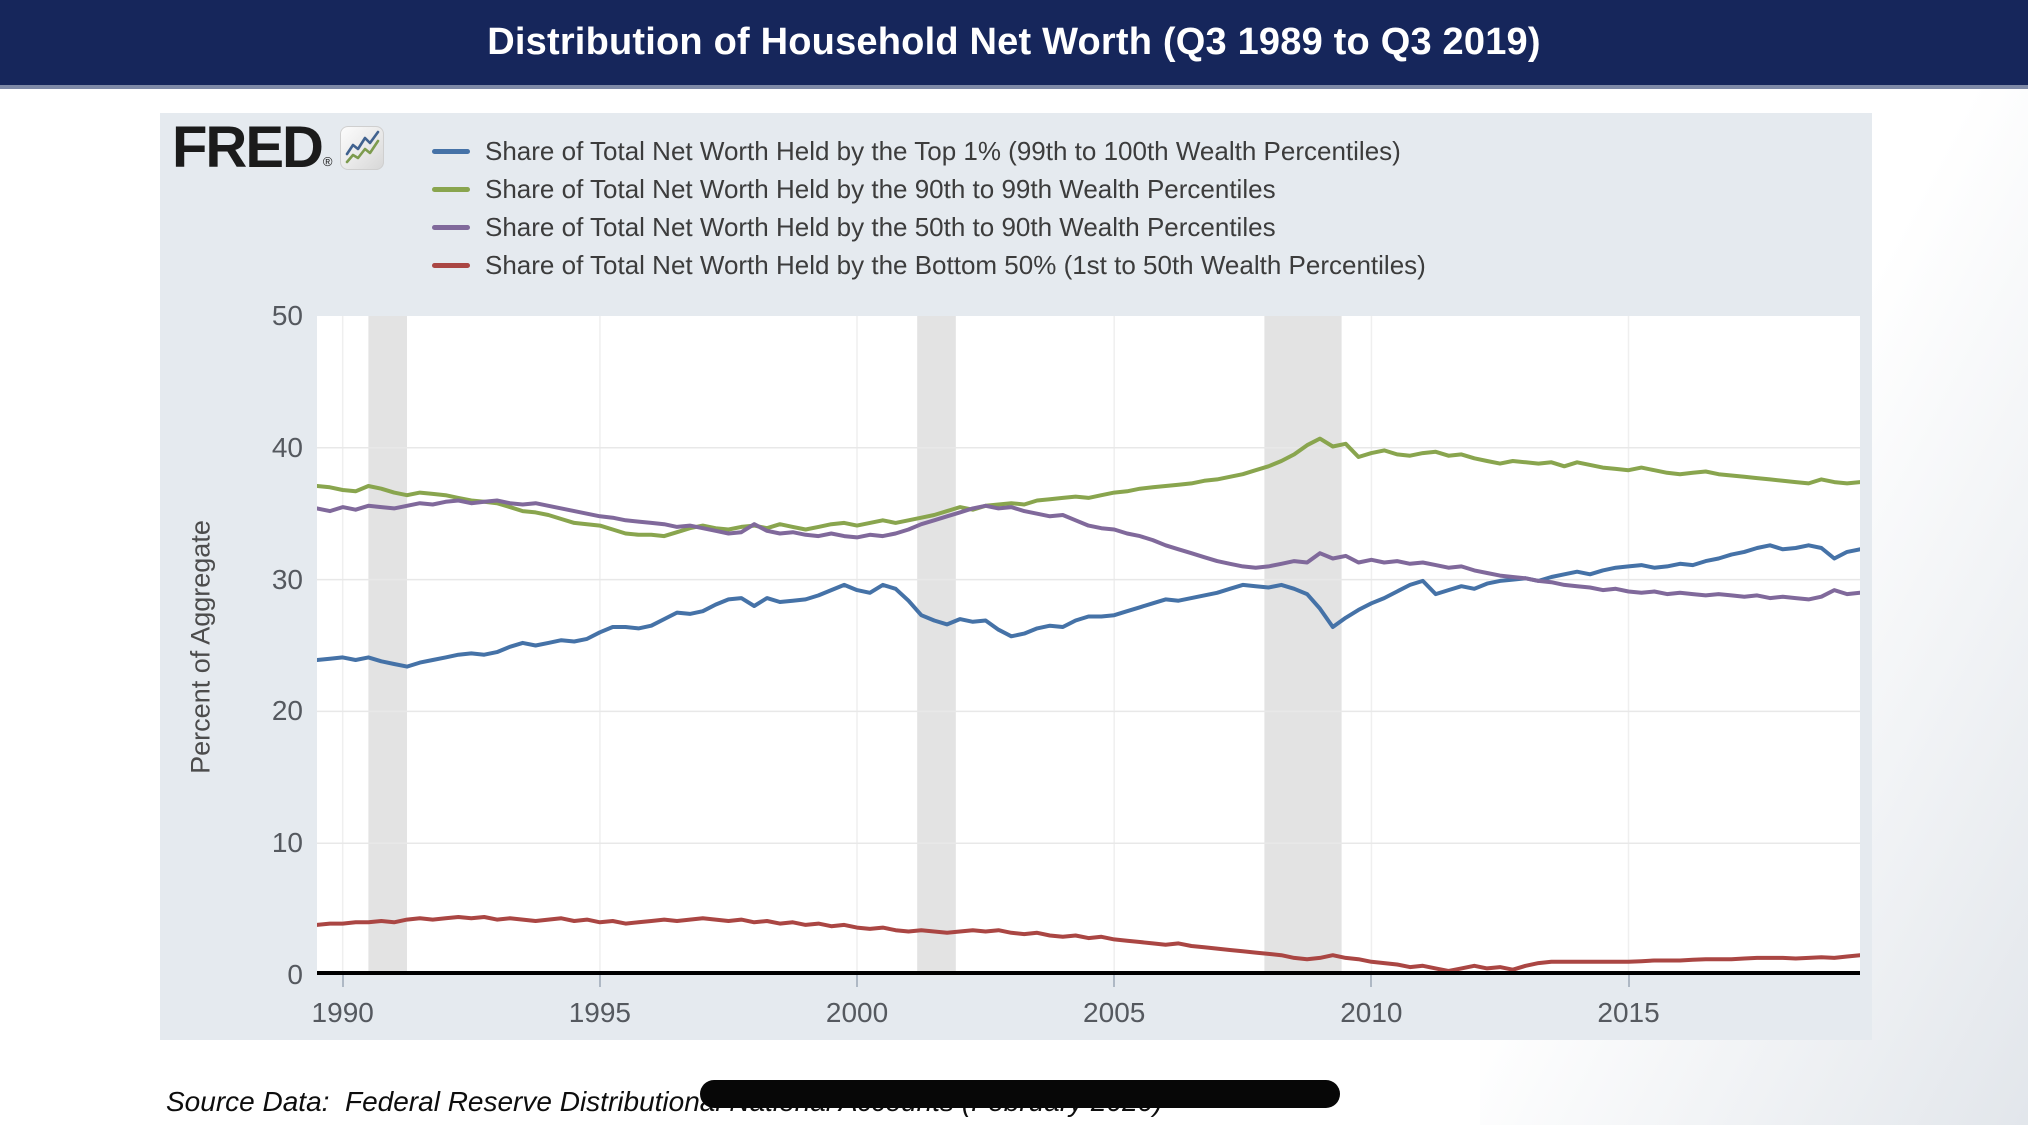 The width and height of the screenshot is (2028, 1125). What do you see at coordinates (1371, 1012) in the screenshot?
I see `x-tick-label: 2010` at bounding box center [1371, 1012].